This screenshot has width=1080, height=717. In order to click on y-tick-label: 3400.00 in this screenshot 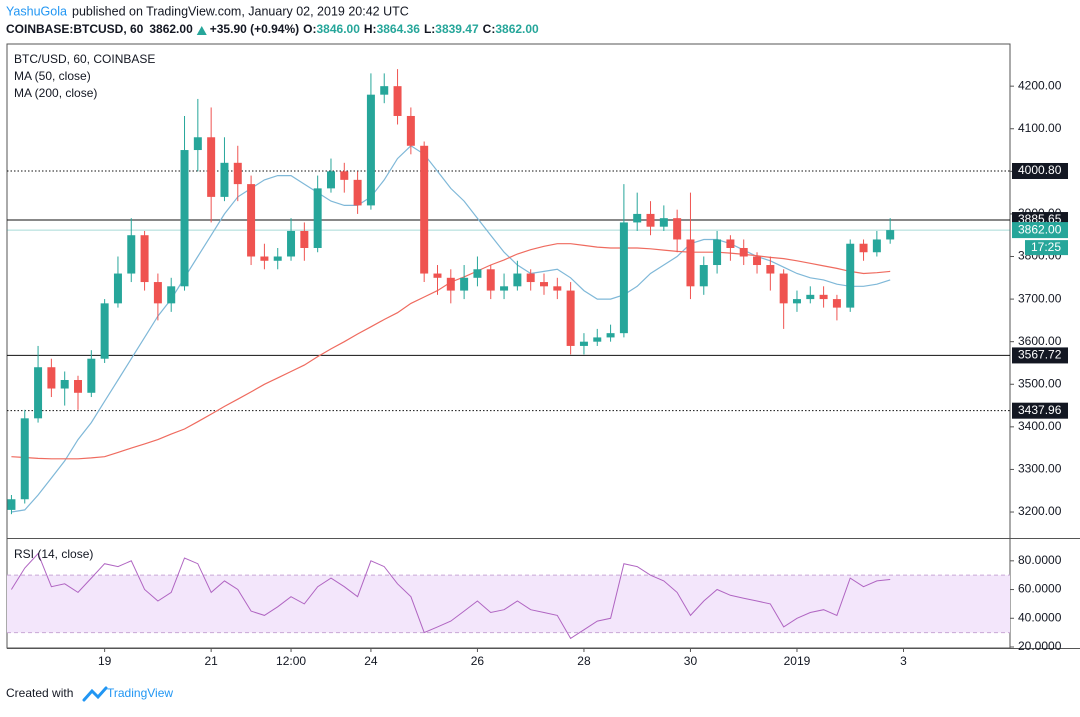, I will do `click(1040, 426)`.